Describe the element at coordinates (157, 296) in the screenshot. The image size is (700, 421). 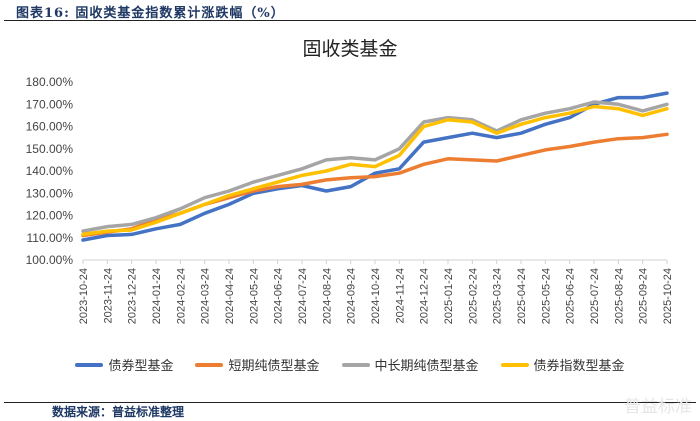
I see `x-tick-label: 2024-01-24` at that location.